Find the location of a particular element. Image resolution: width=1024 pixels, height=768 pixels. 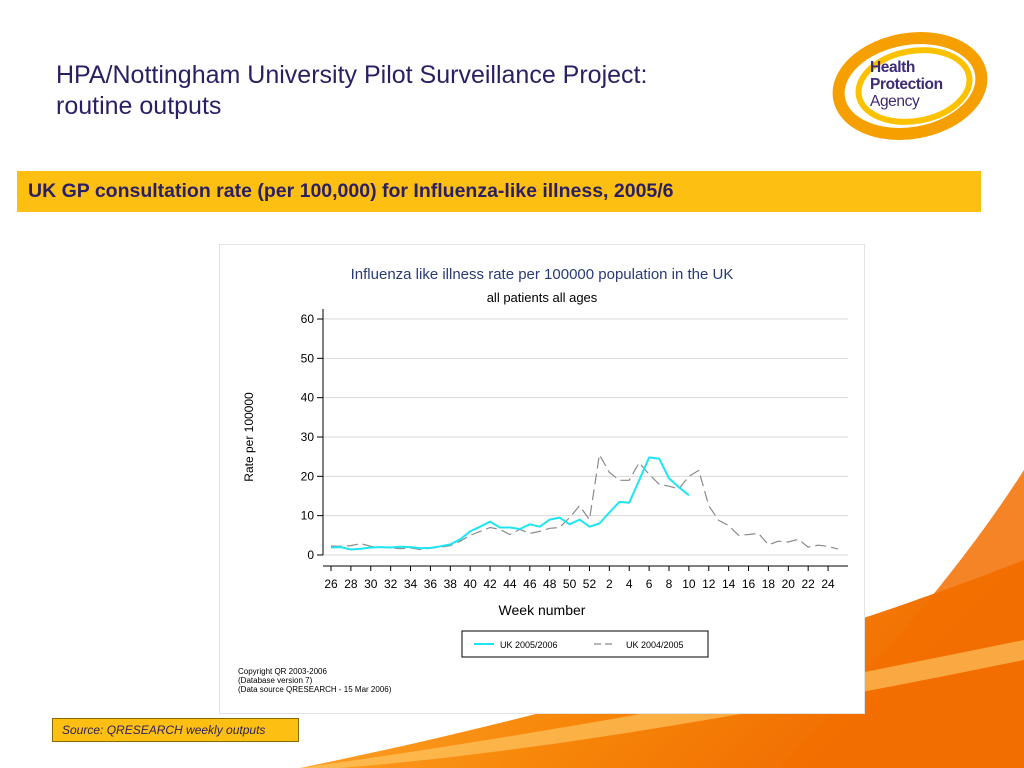

x-tick-label-46: 46 is located at coordinates (530, 584).